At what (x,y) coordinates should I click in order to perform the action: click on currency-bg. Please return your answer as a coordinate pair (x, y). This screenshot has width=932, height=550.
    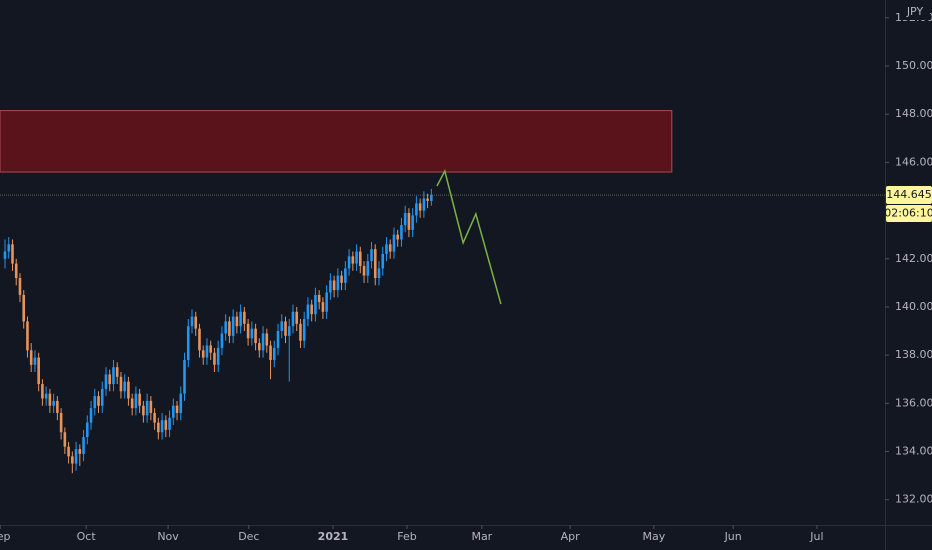
    Looking at the image, I should click on (915, 12).